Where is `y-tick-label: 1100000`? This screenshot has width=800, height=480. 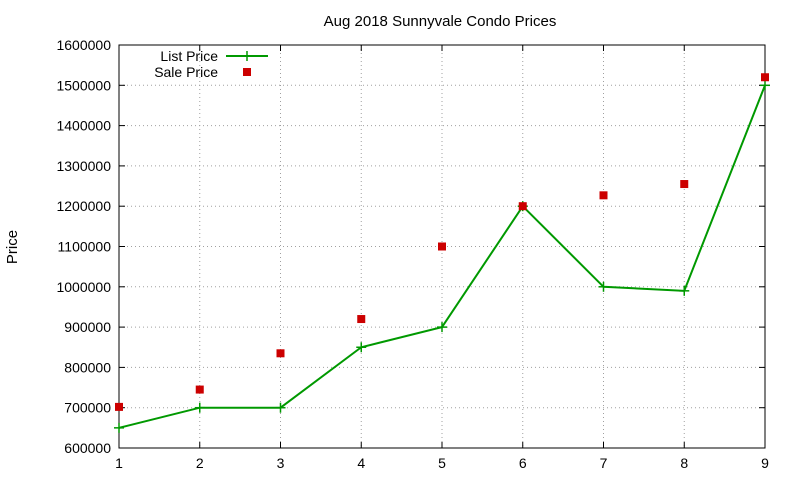 y-tick-label: 1100000 is located at coordinates (85, 247).